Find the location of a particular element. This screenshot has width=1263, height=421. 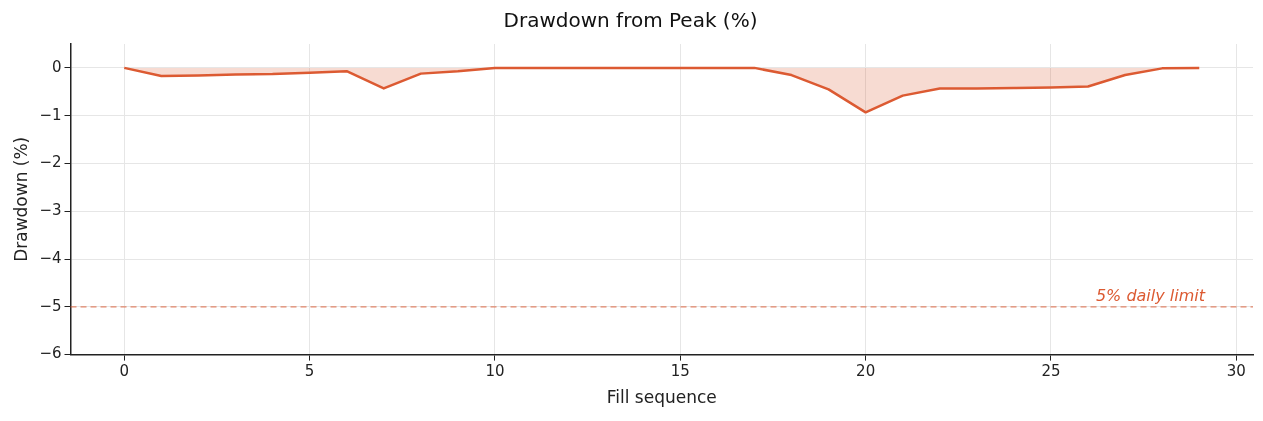

y-axis-title: Drawdown (%) is located at coordinates (20, 199).